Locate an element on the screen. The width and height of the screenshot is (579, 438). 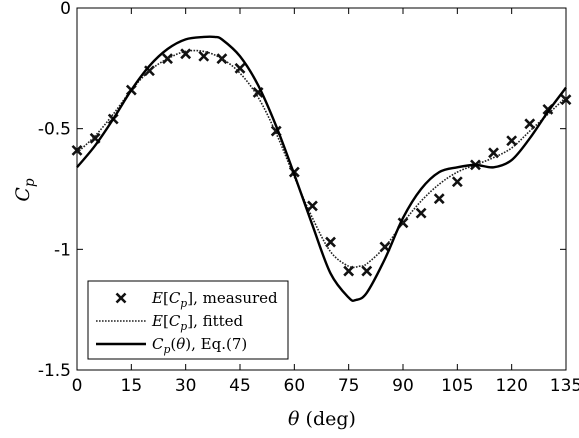
x-tick-label: 120 is located at coordinates (511, 386).